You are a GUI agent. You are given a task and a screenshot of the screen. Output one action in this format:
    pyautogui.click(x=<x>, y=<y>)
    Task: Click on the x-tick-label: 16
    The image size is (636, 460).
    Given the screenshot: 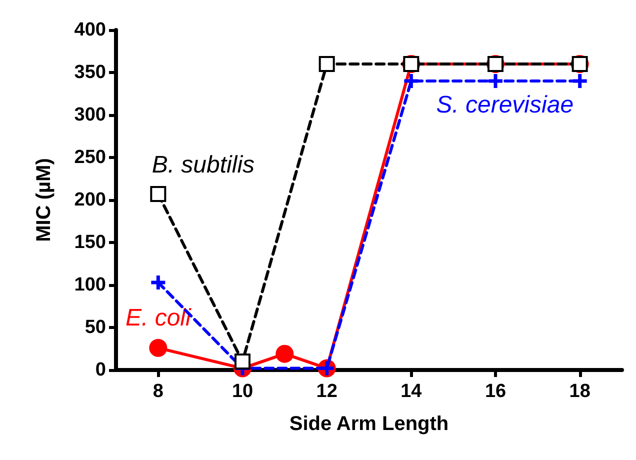 What is the action you would take?
    pyautogui.click(x=495, y=391)
    